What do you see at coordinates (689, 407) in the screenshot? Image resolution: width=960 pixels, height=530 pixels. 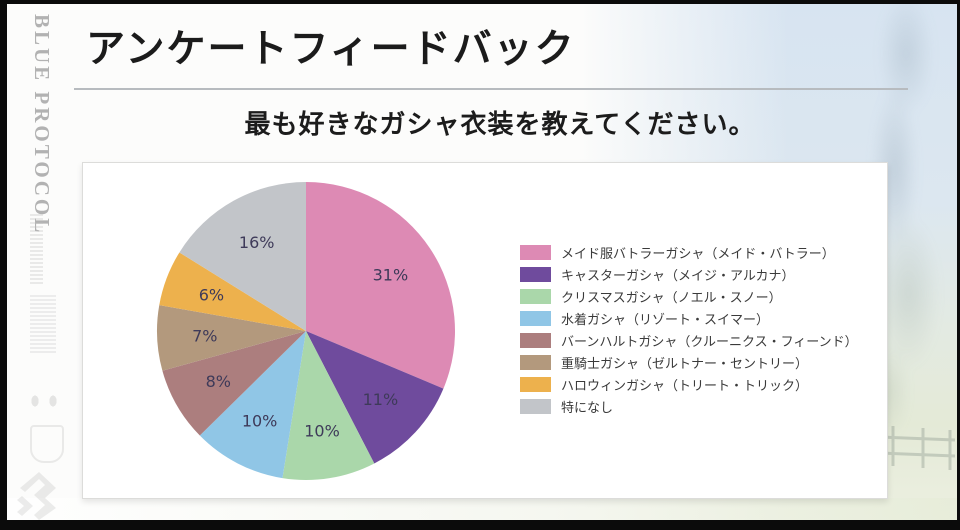 I see `legend-item-7: 特になし` at bounding box center [689, 407].